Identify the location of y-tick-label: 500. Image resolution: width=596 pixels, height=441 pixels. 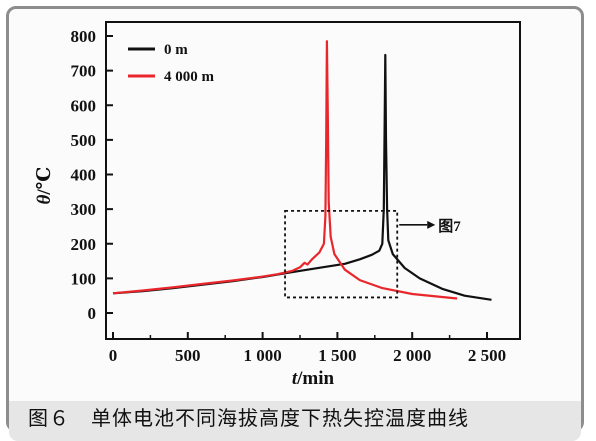
(84, 140).